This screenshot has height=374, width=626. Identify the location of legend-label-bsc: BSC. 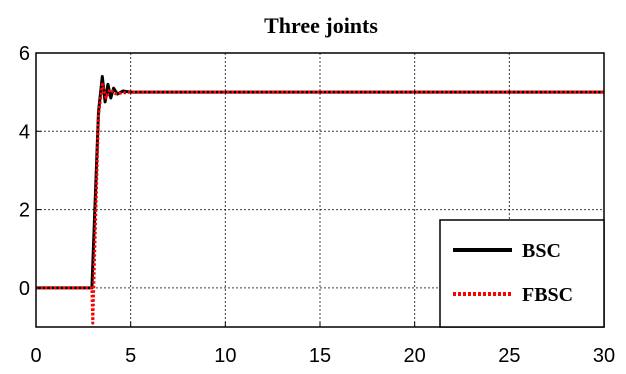
(541, 251).